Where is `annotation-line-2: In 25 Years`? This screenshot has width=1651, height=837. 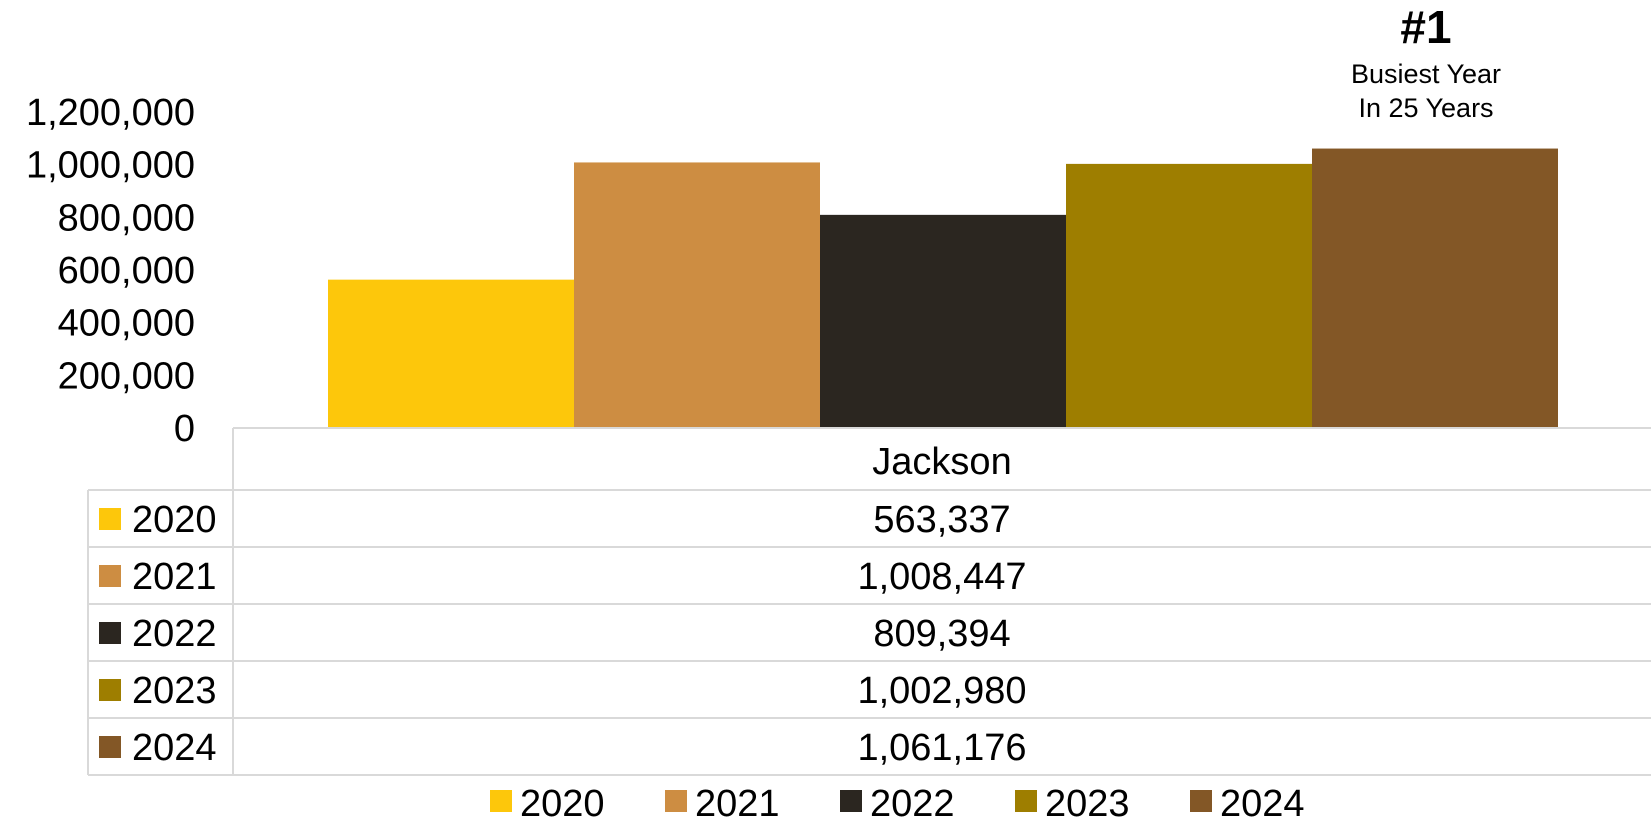
annotation-line-2: In 25 Years is located at coordinates (1425, 108).